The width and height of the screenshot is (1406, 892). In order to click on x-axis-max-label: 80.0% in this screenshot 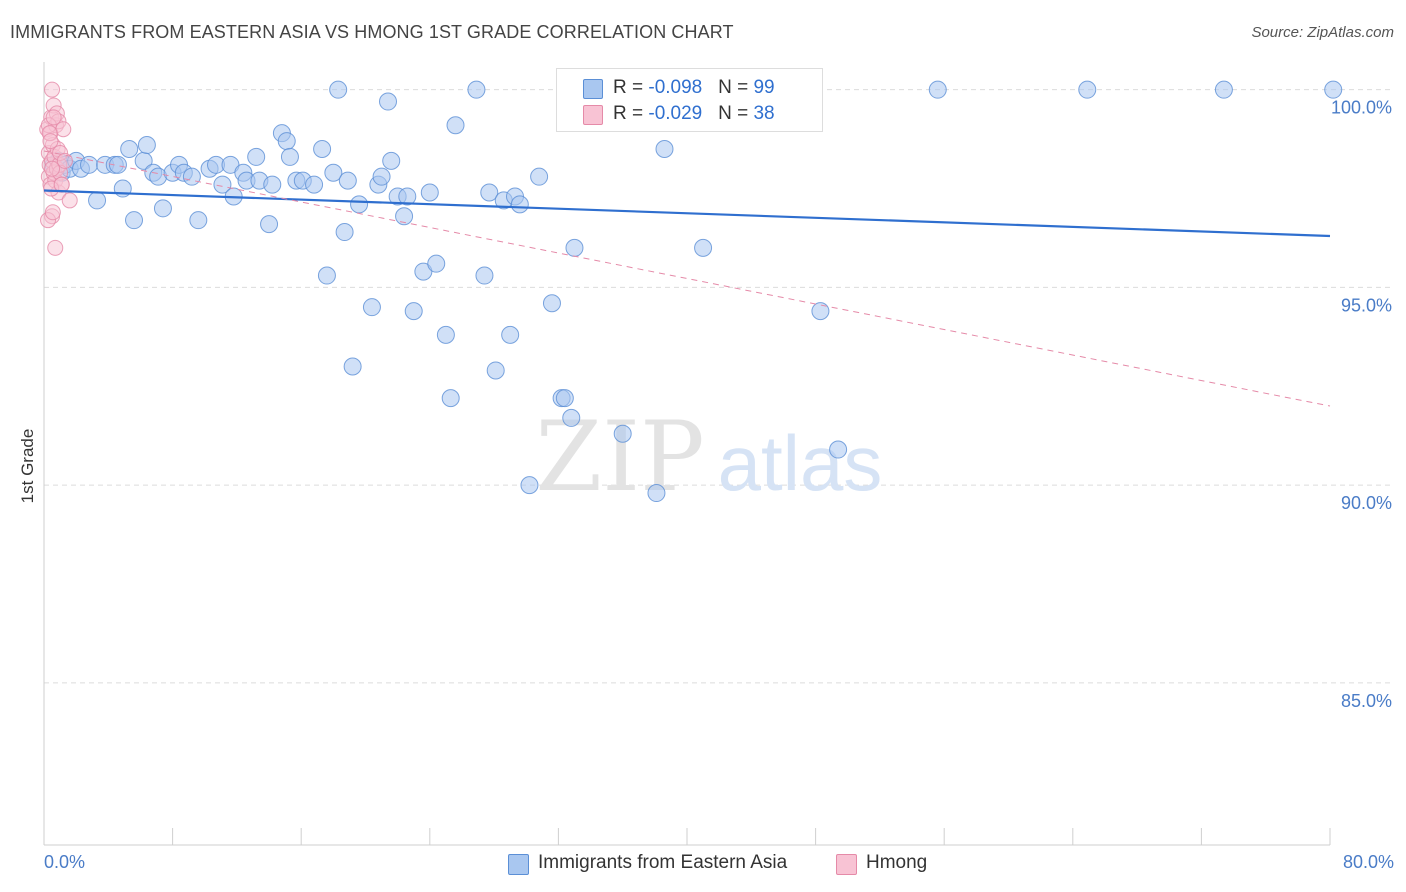, I will do `click(1368, 862)`.